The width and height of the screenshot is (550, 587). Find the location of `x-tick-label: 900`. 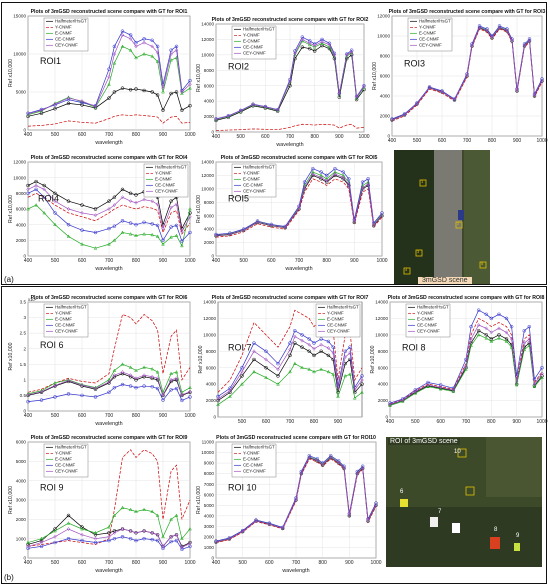

x-tick-label: 900 is located at coordinates (349, 563).